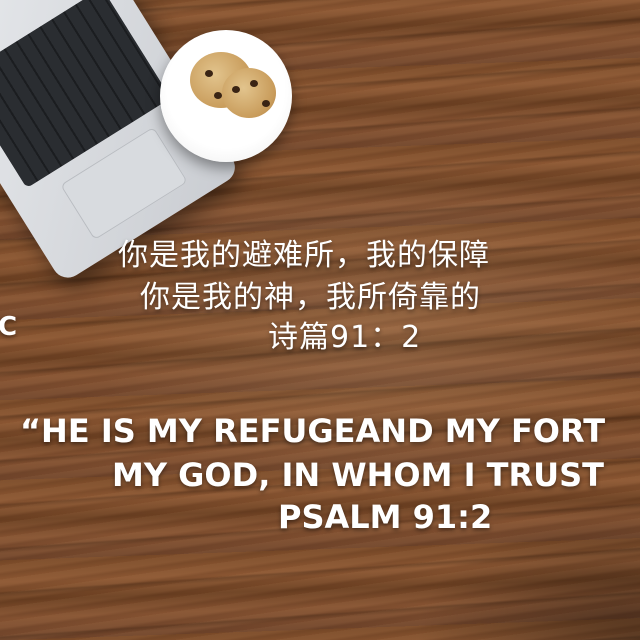 The width and height of the screenshot is (640, 640). I want to click on cookie, so click(249, 93).